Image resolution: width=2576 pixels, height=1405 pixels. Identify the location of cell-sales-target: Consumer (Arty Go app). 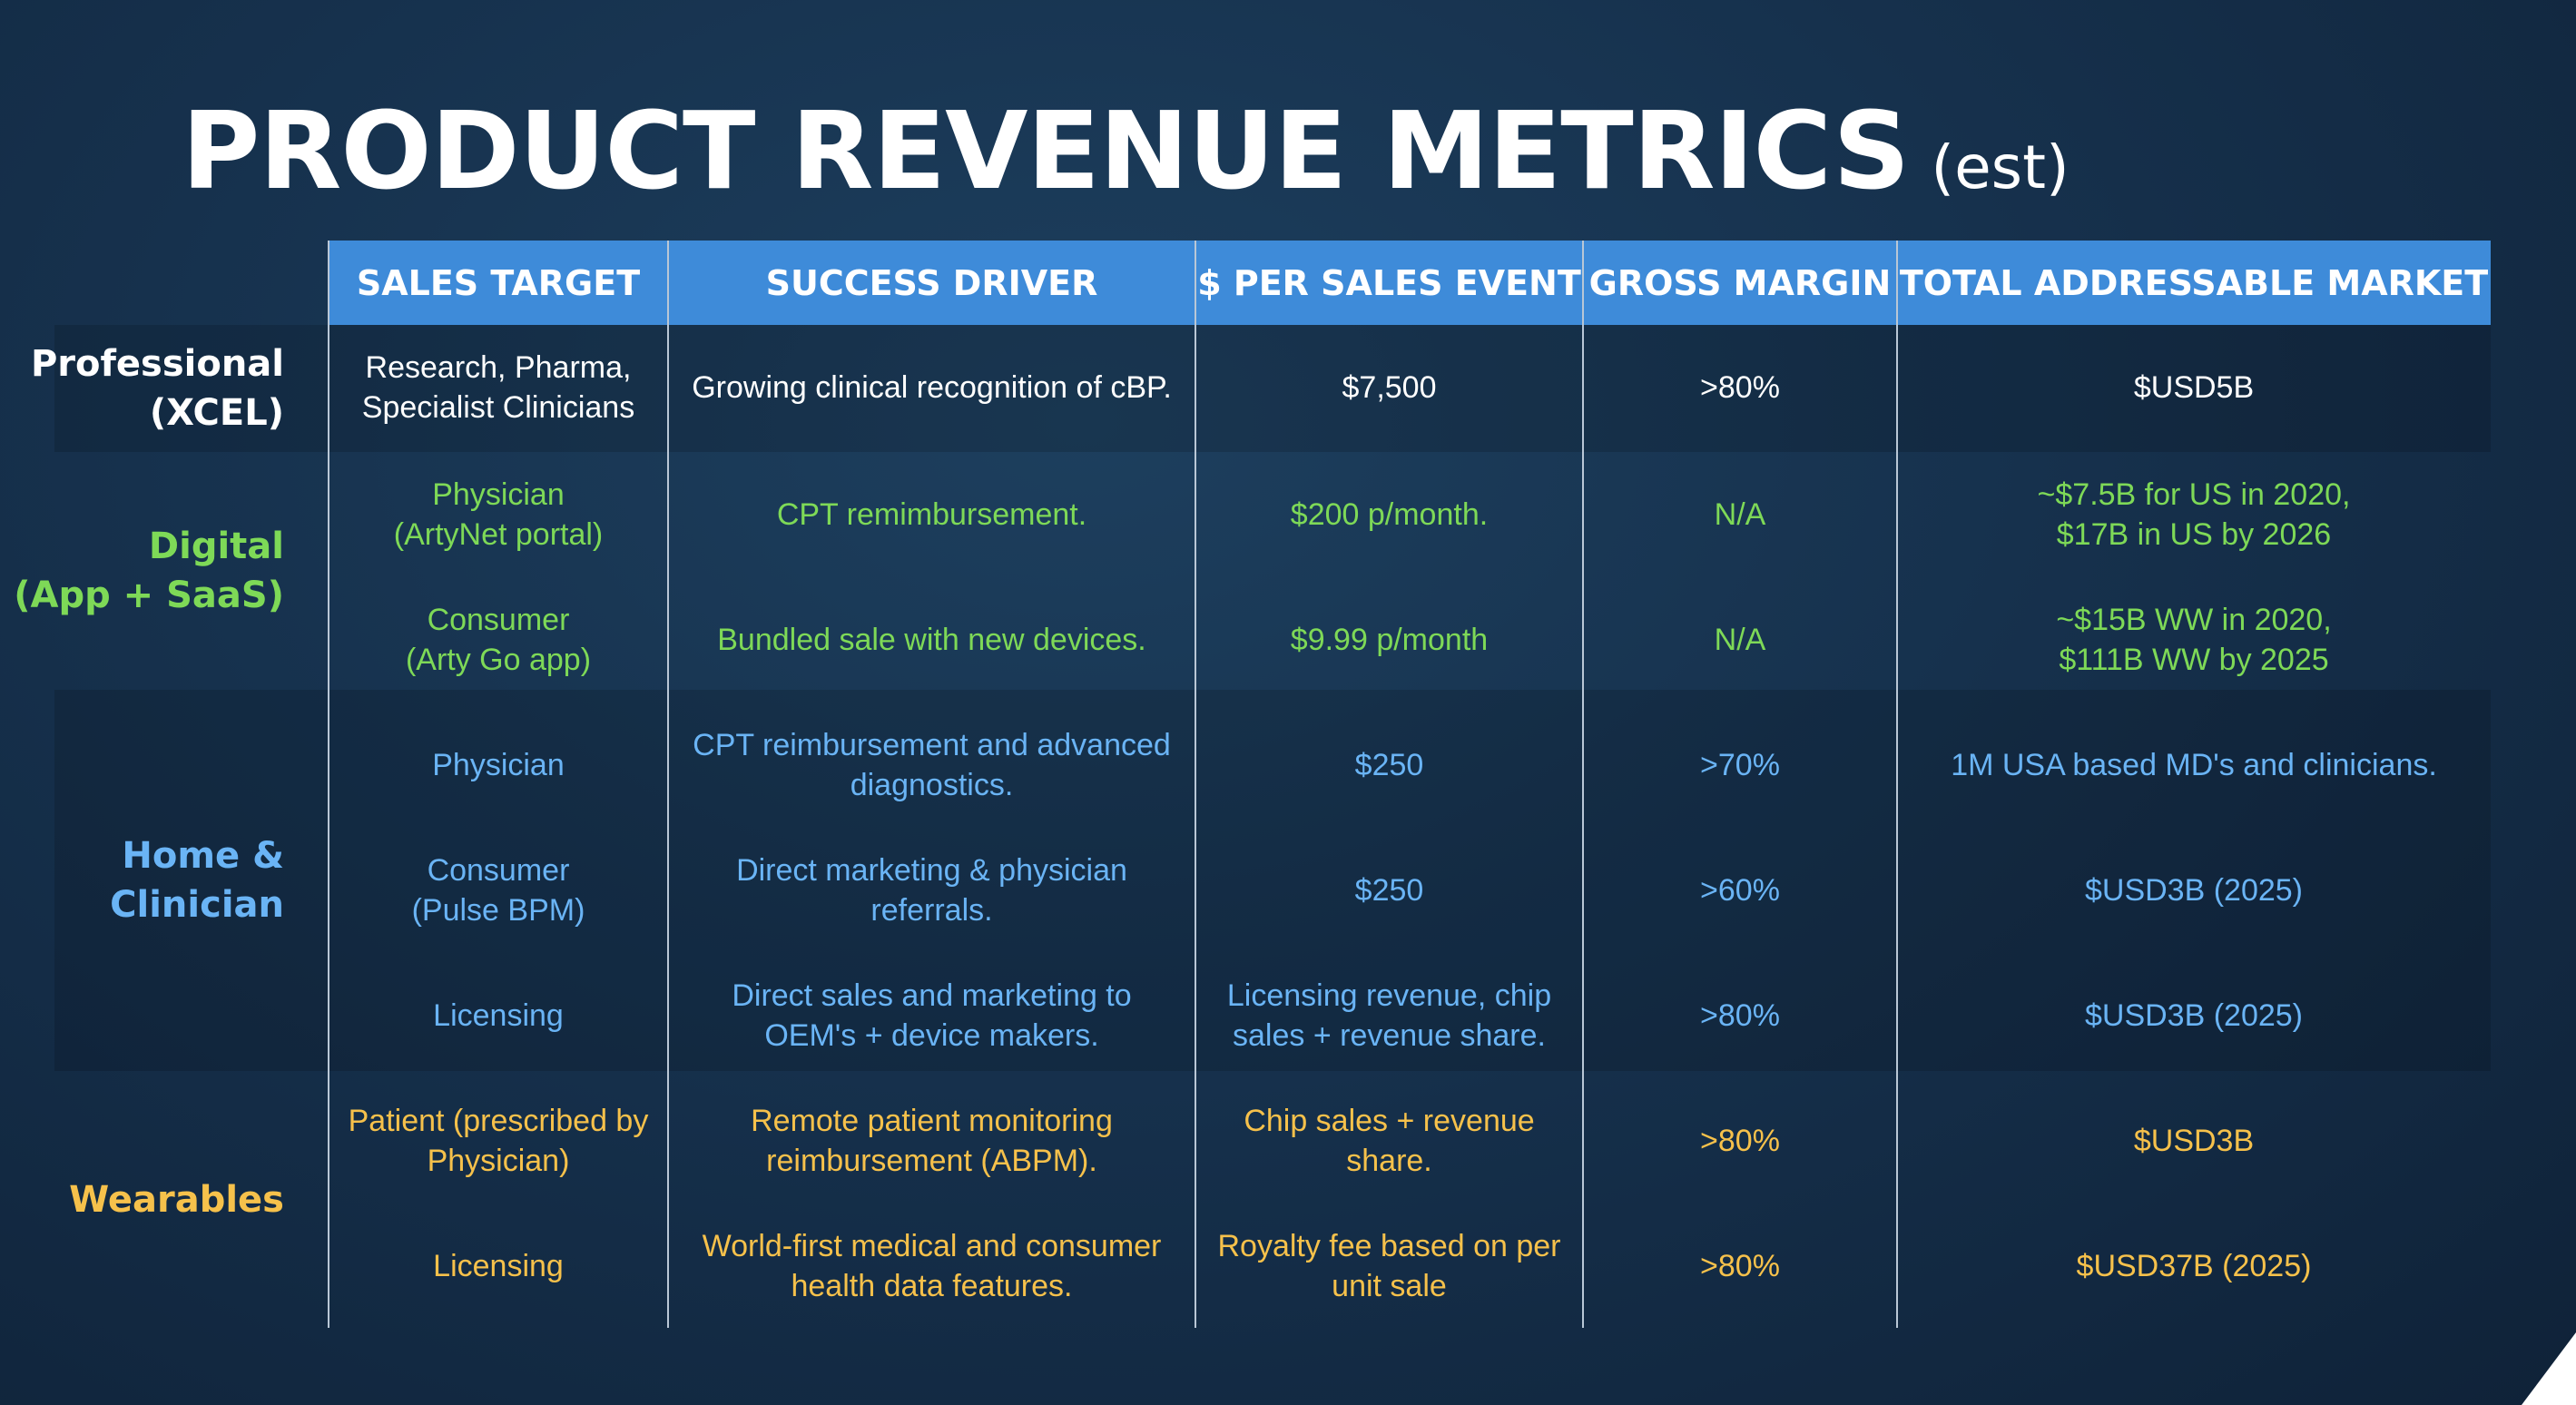
(498, 639).